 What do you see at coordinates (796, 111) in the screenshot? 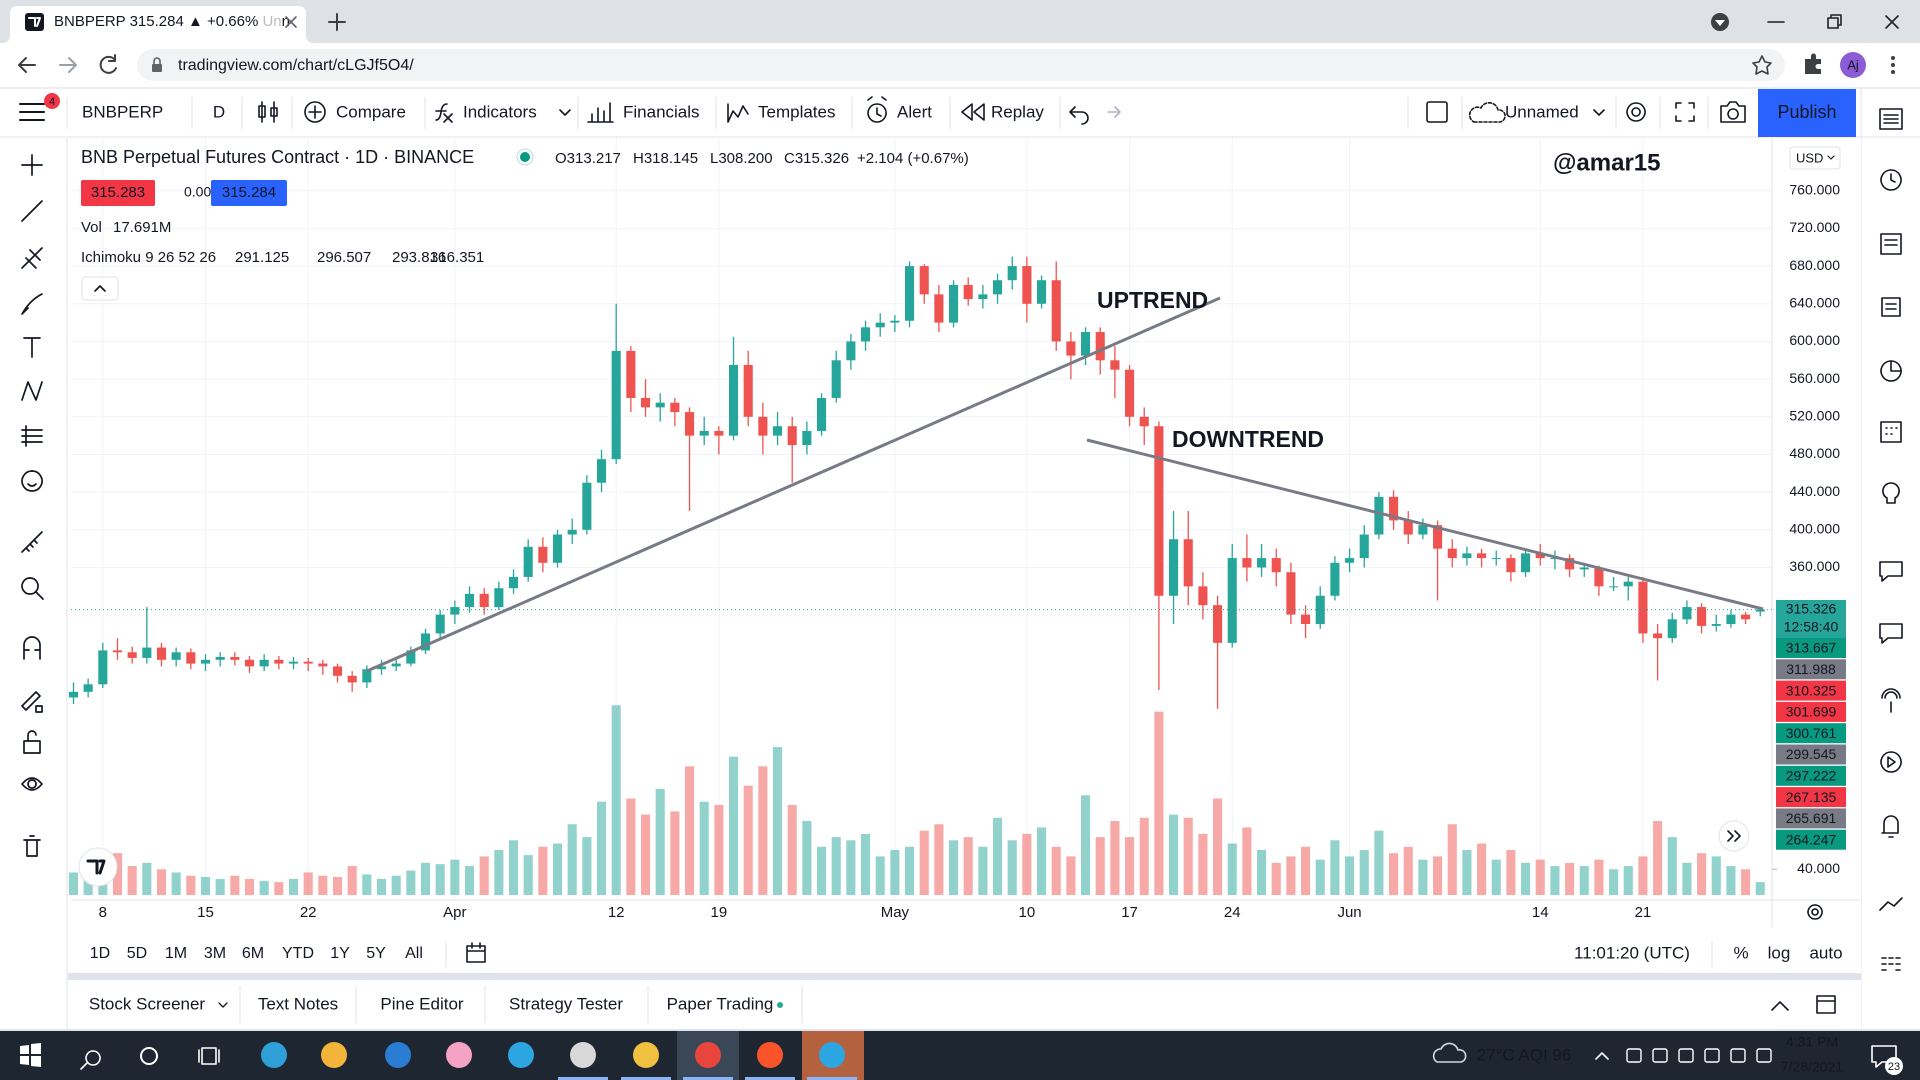
I see `templates-button: Templates` at bounding box center [796, 111].